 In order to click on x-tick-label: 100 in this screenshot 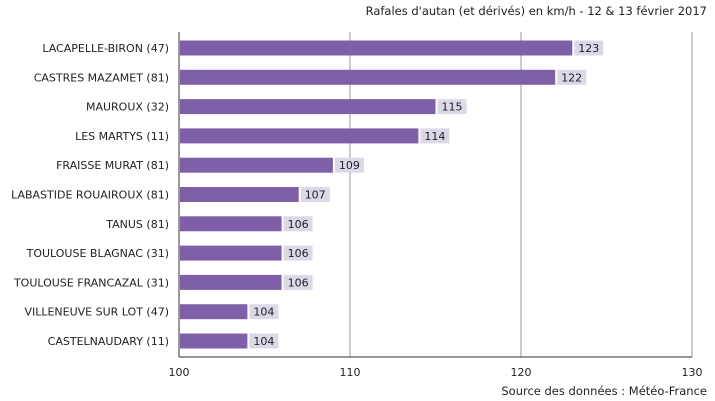, I will do `click(179, 372)`.